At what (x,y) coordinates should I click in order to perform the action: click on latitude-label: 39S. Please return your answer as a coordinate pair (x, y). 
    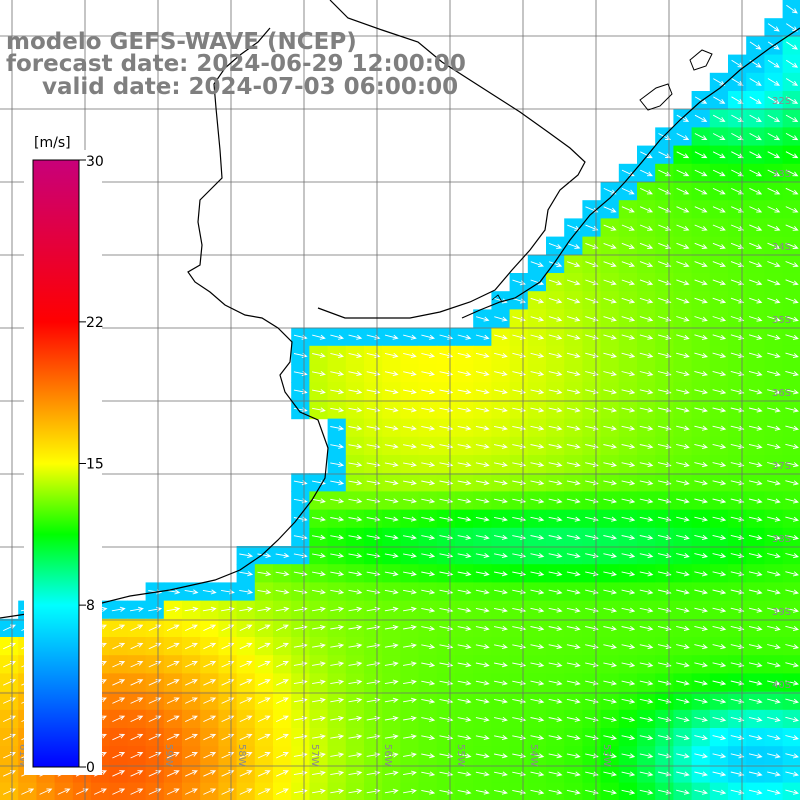
    Looking at the image, I should click on (781, 612).